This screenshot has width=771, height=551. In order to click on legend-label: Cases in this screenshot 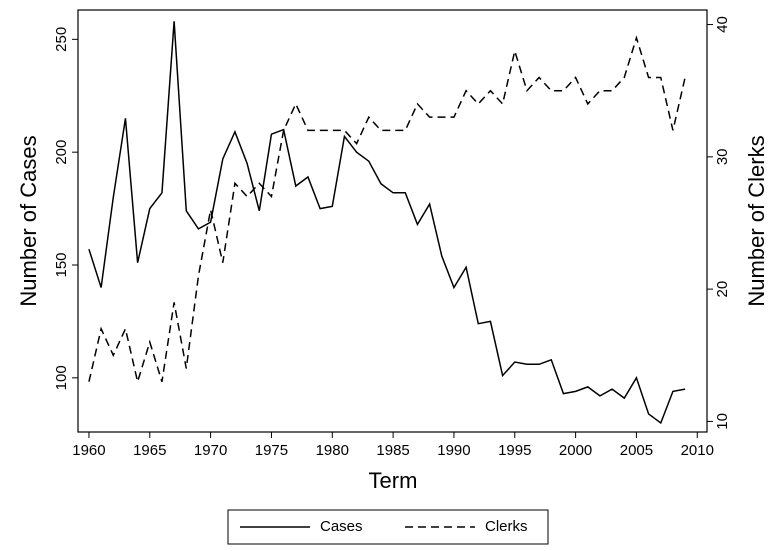, I will do `click(341, 526)`.